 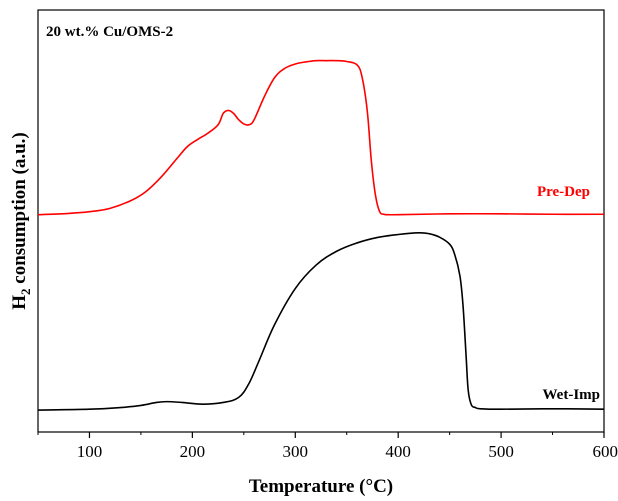 What do you see at coordinates (296, 451) in the screenshot?
I see `x-tick-label: 300` at bounding box center [296, 451].